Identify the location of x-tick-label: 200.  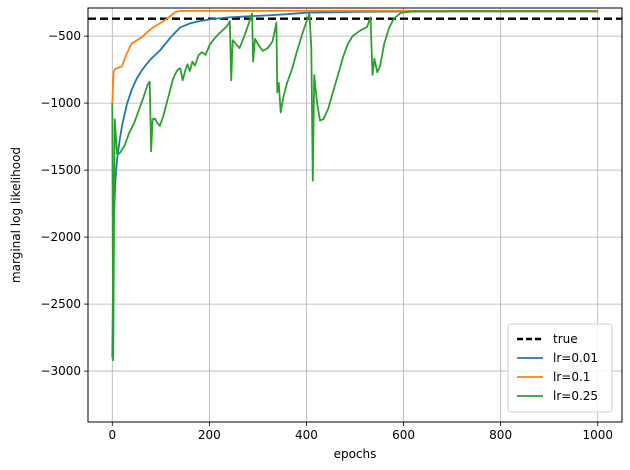
(209, 435).